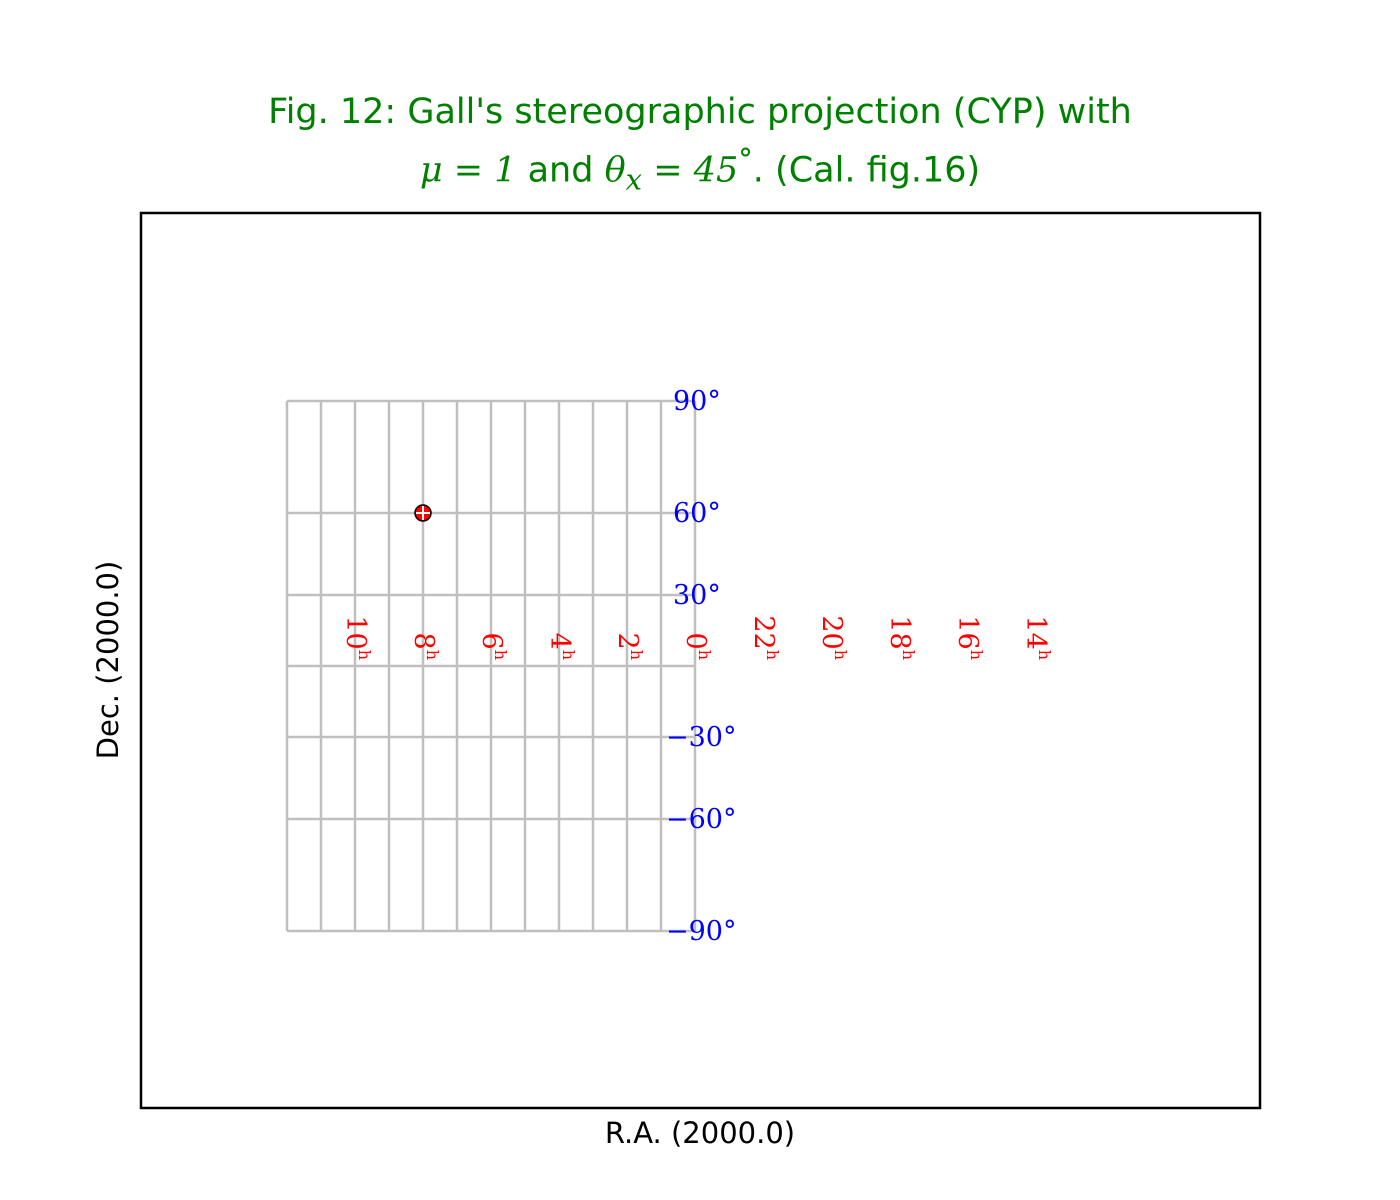 This screenshot has width=1400, height=1200. I want to click on chart-title-line2: μ = 1 and θx = 45°. (Cal. fig.16), so click(700, 169).